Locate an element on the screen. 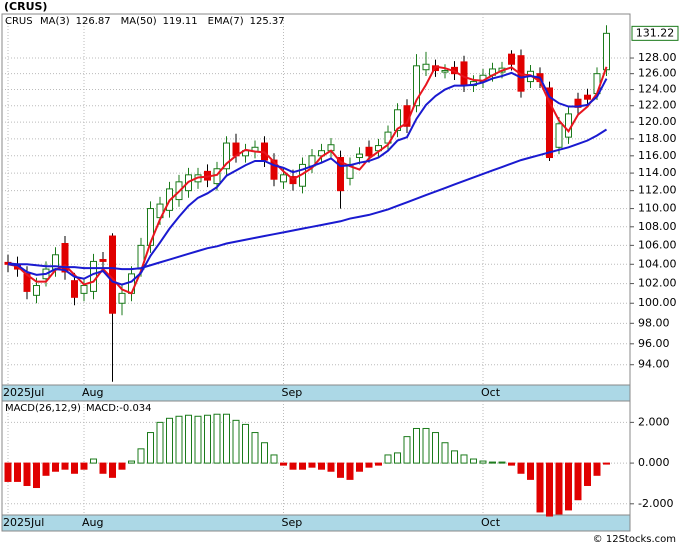  macd-annotation: MACD:-0.034 is located at coordinates (119, 408).